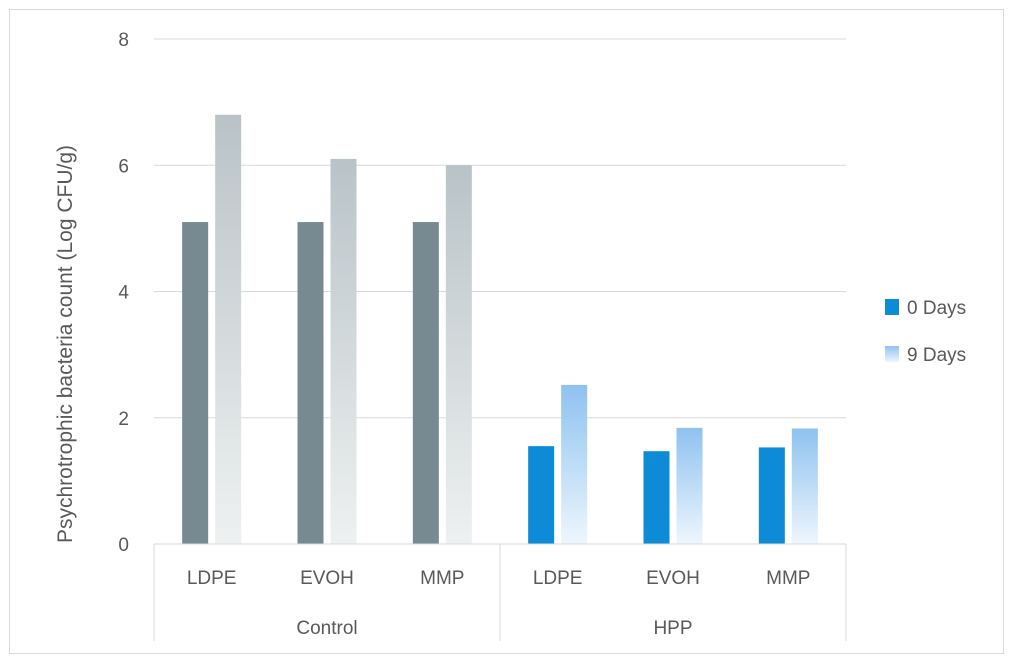  What do you see at coordinates (656, 497) in the screenshot?
I see `bar-hpp-evoh-0-days` at bounding box center [656, 497].